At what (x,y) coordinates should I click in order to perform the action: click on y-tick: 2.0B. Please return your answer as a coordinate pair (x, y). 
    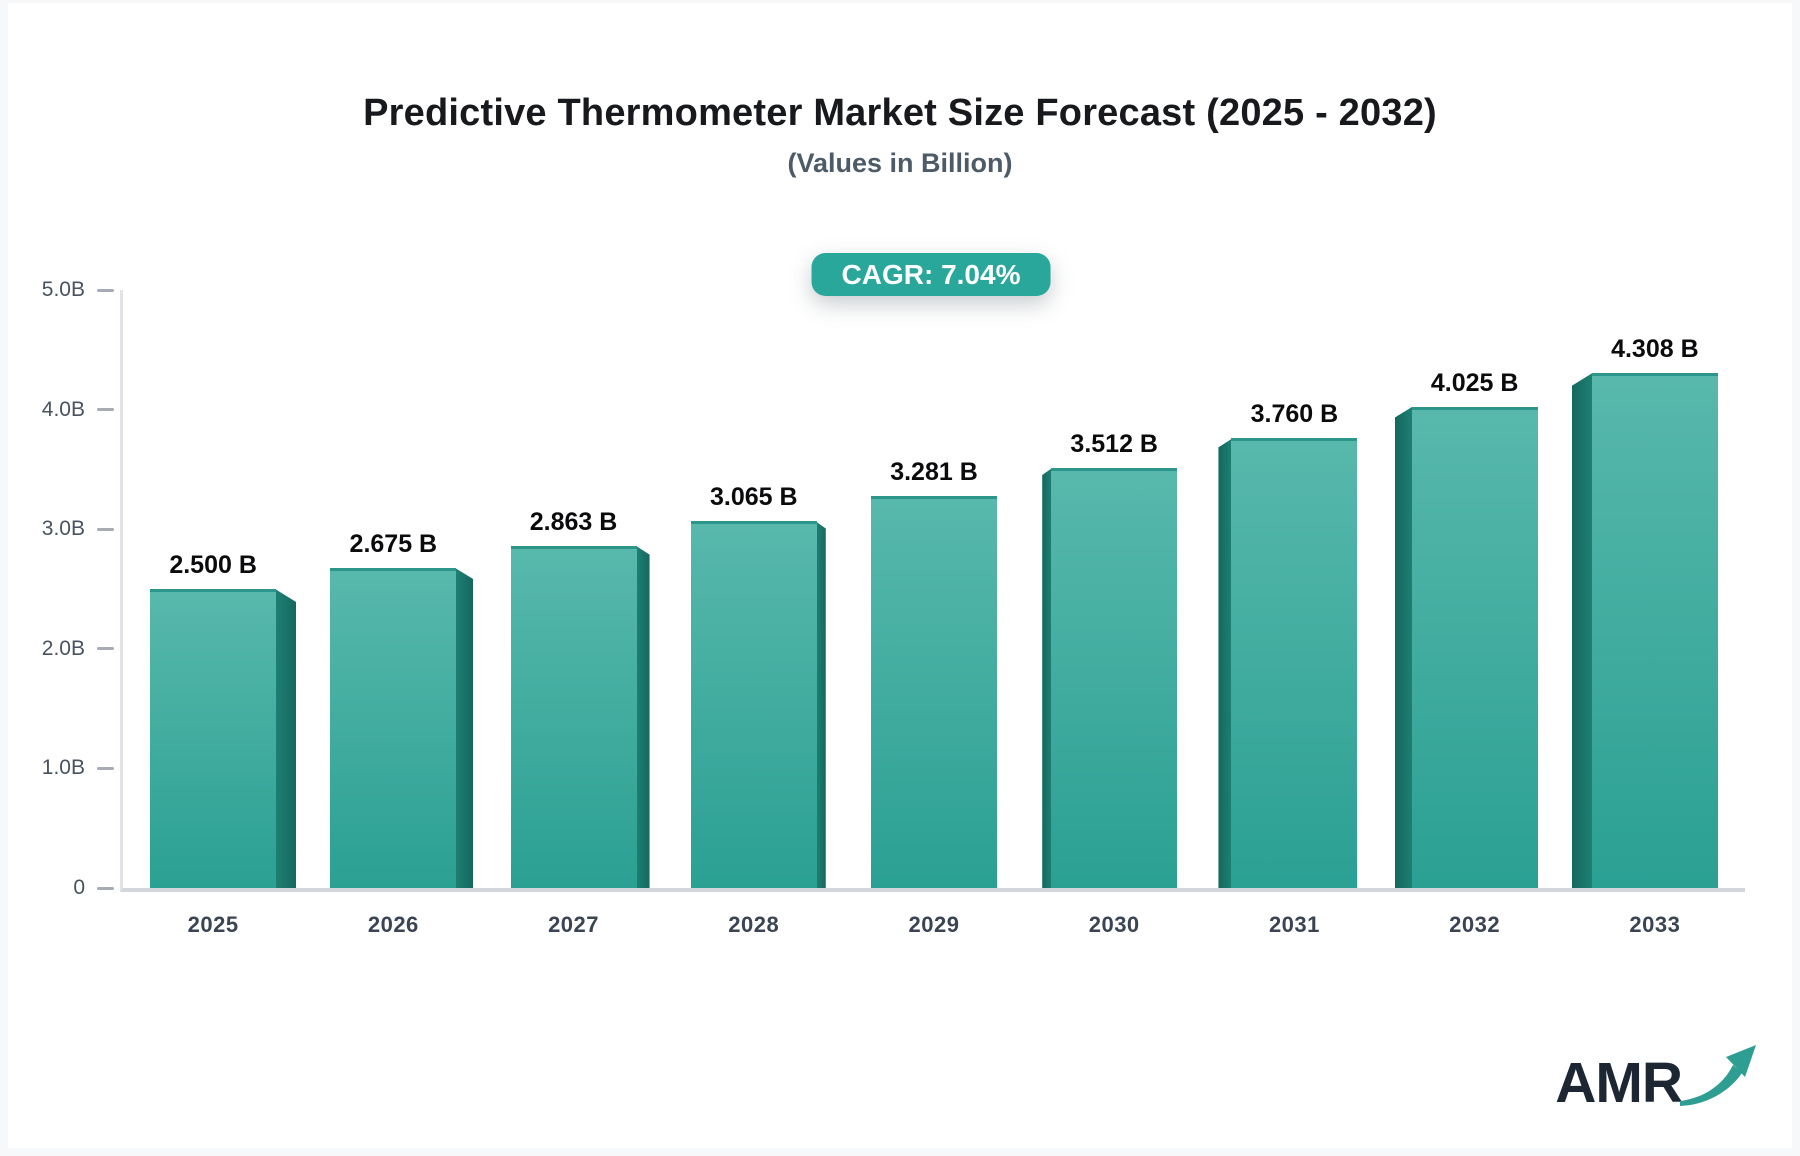
    Looking at the image, I should click on (82, 649).